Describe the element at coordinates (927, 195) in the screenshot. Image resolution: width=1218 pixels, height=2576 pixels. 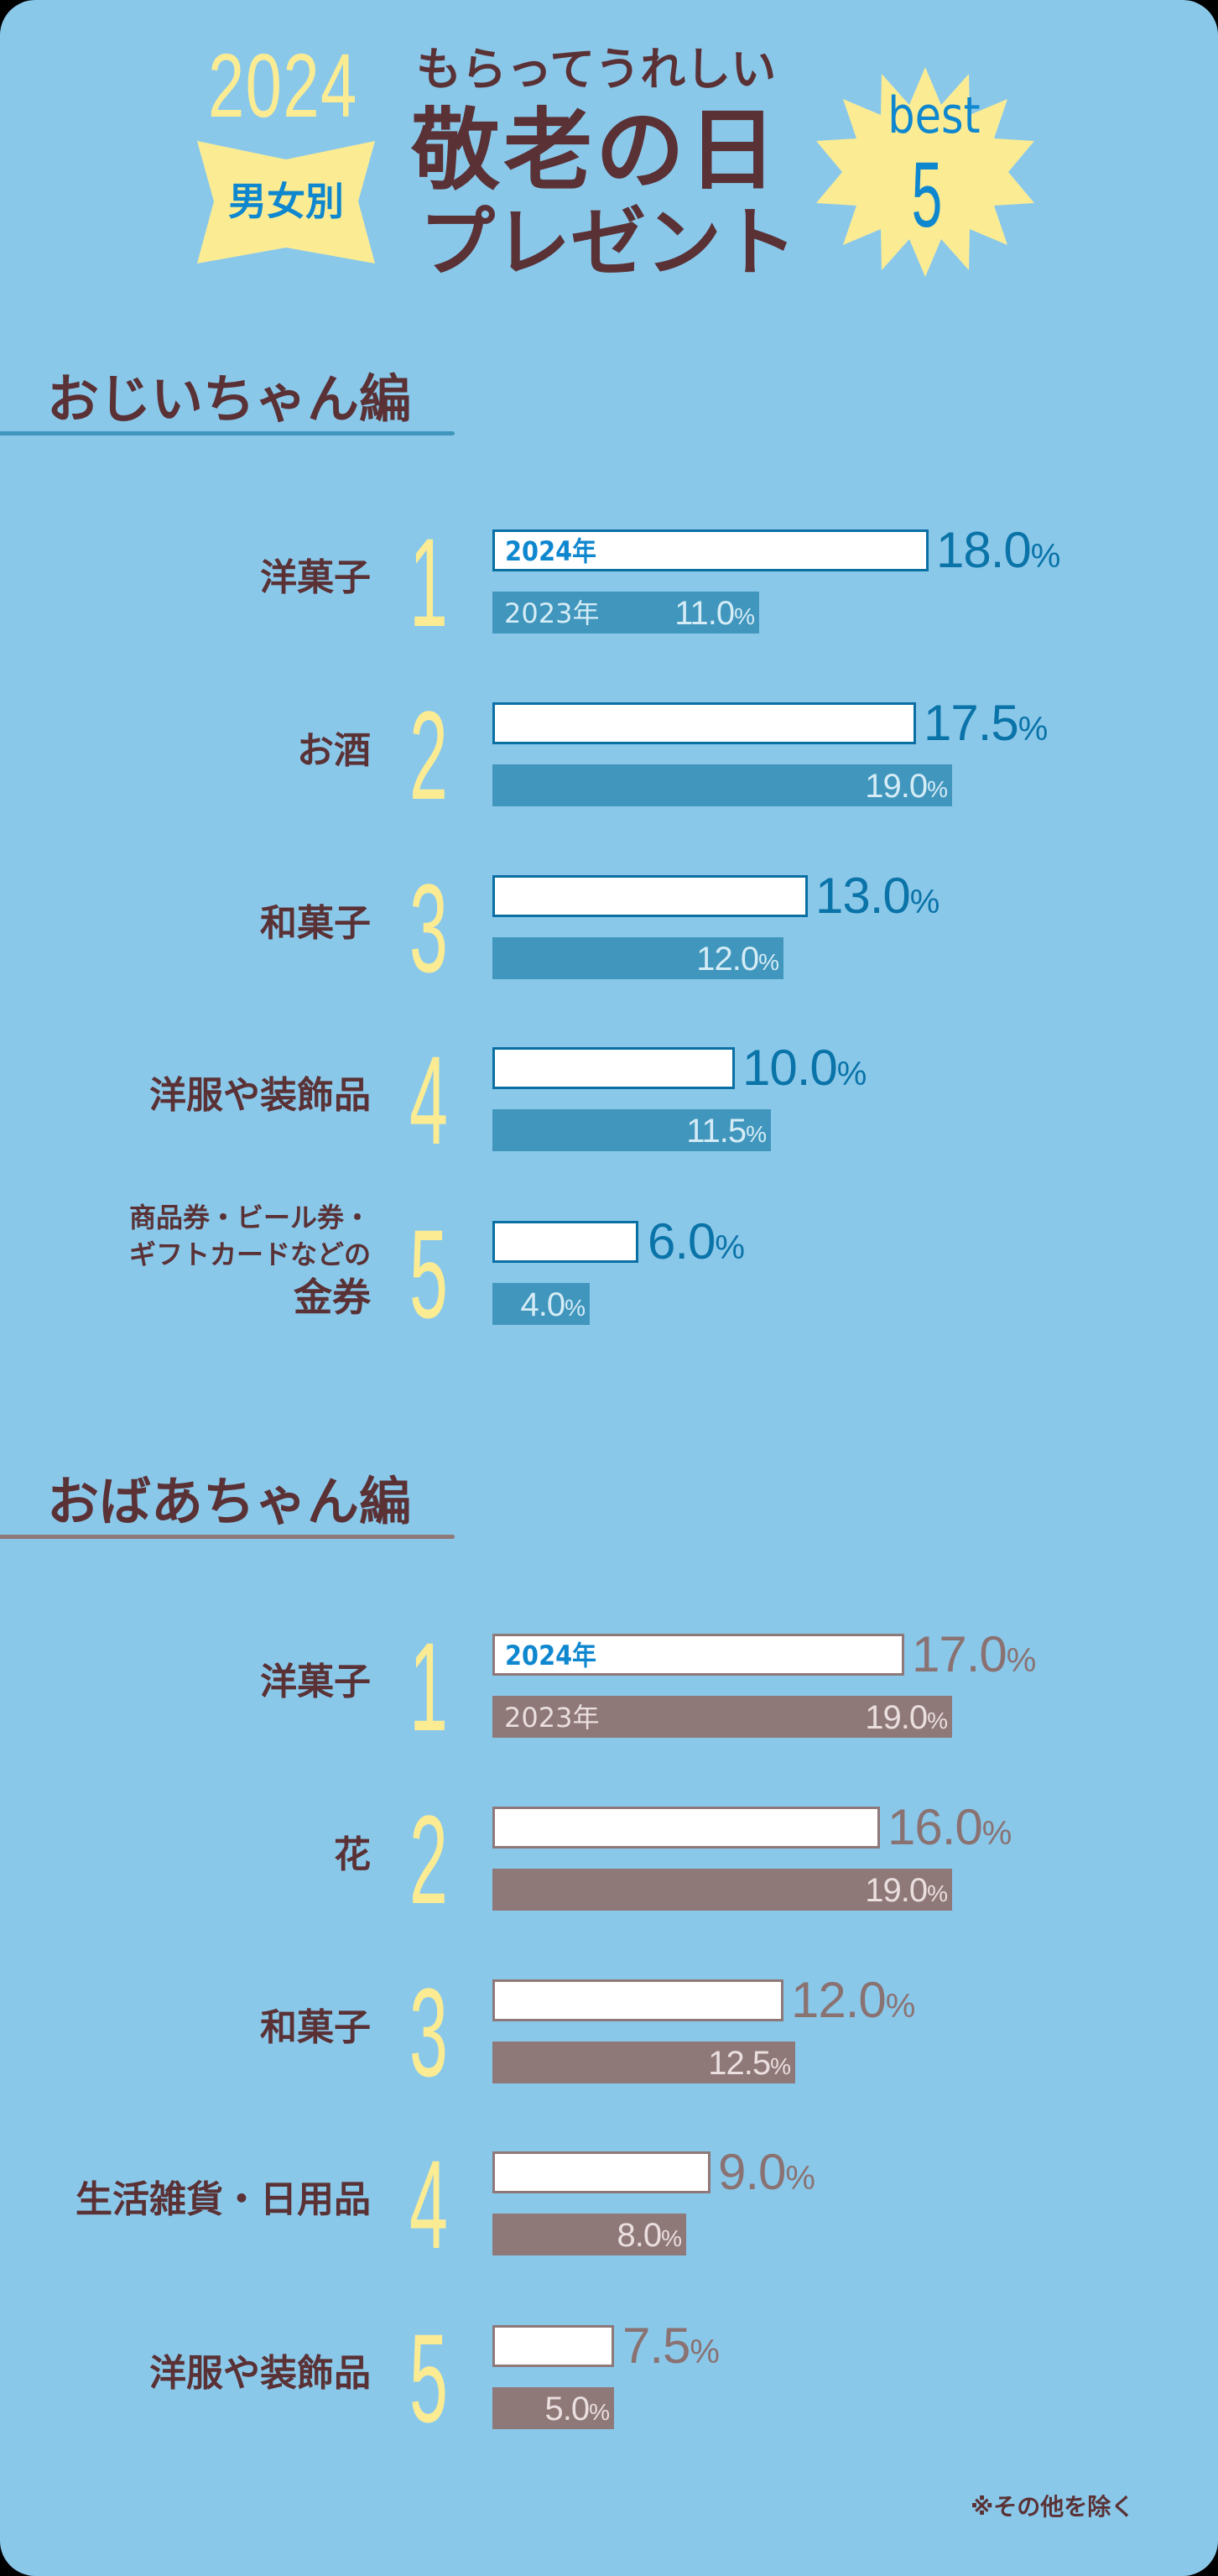
I see `best-count: 5` at that location.